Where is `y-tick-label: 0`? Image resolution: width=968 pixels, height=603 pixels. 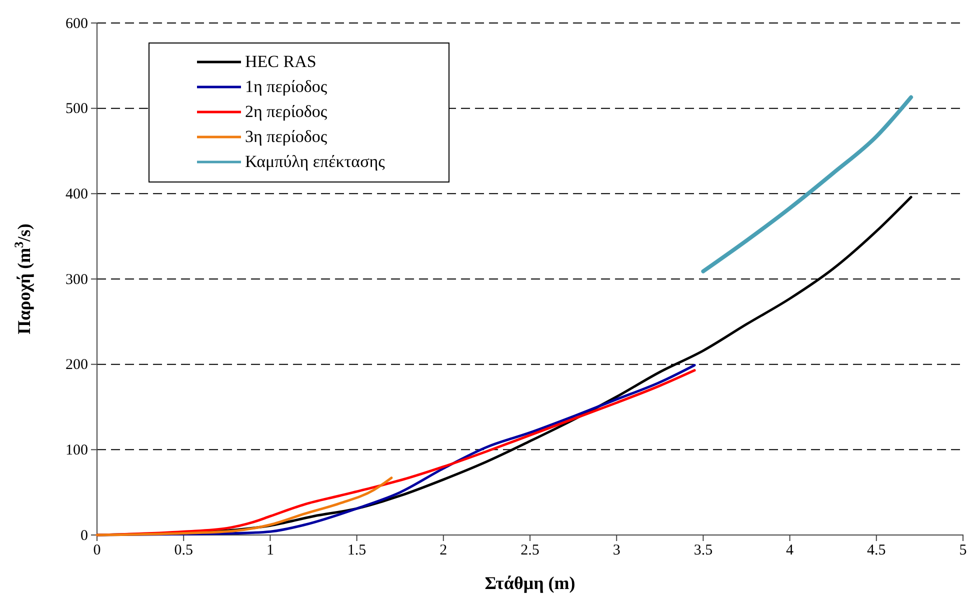
y-tick-label: 0 is located at coordinates (84, 536).